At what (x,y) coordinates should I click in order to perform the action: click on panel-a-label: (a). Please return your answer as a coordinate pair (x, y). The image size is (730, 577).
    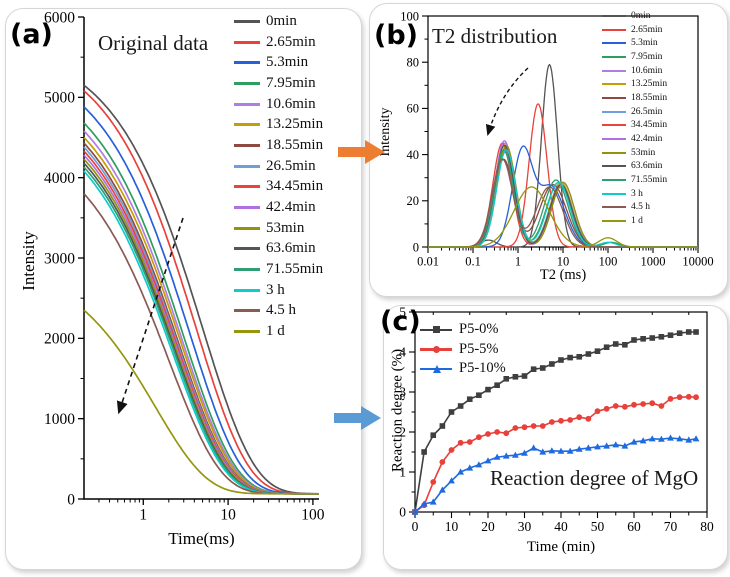
    Looking at the image, I should click on (31, 34).